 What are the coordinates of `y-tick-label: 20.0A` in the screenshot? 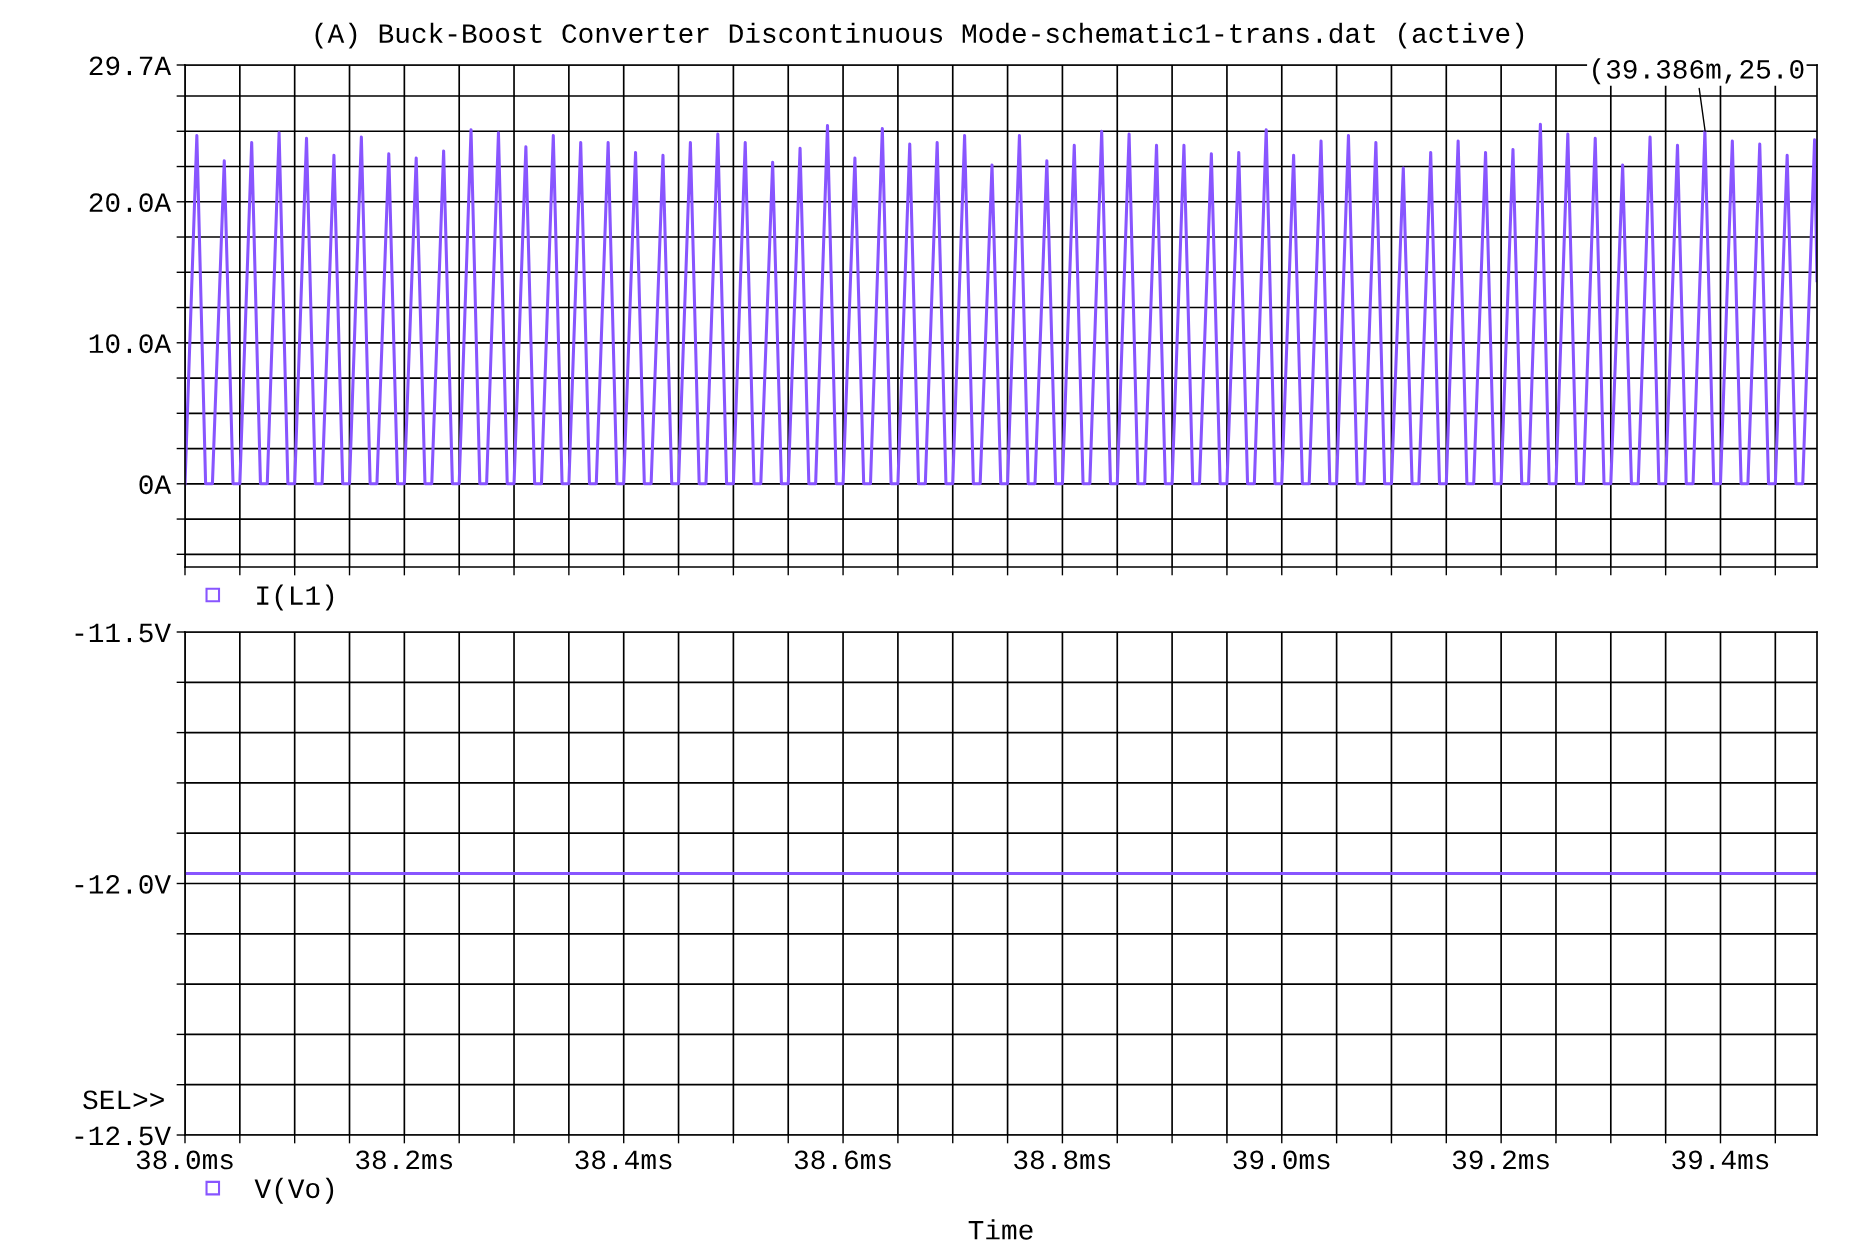 It's located at (130, 203).